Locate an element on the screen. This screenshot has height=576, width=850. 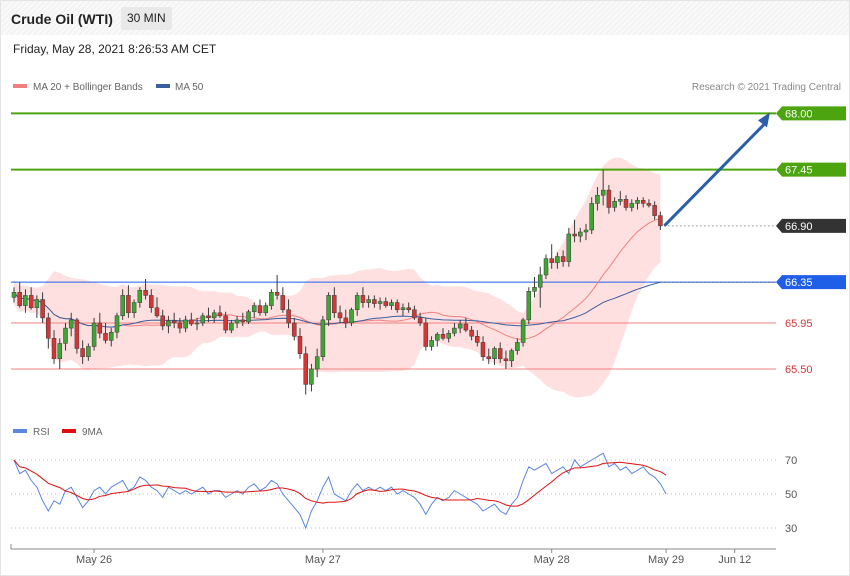
price-label-text: 67.45 is located at coordinates (799, 171).